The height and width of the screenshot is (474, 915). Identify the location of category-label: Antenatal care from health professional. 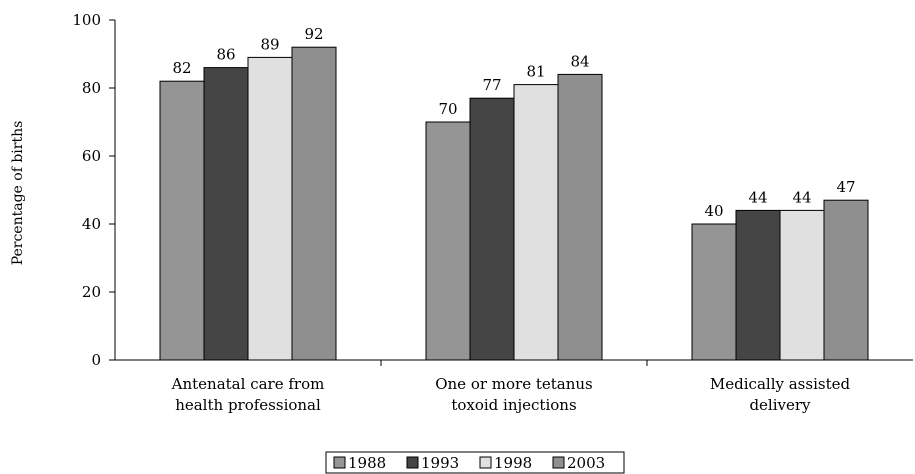
(248, 394).